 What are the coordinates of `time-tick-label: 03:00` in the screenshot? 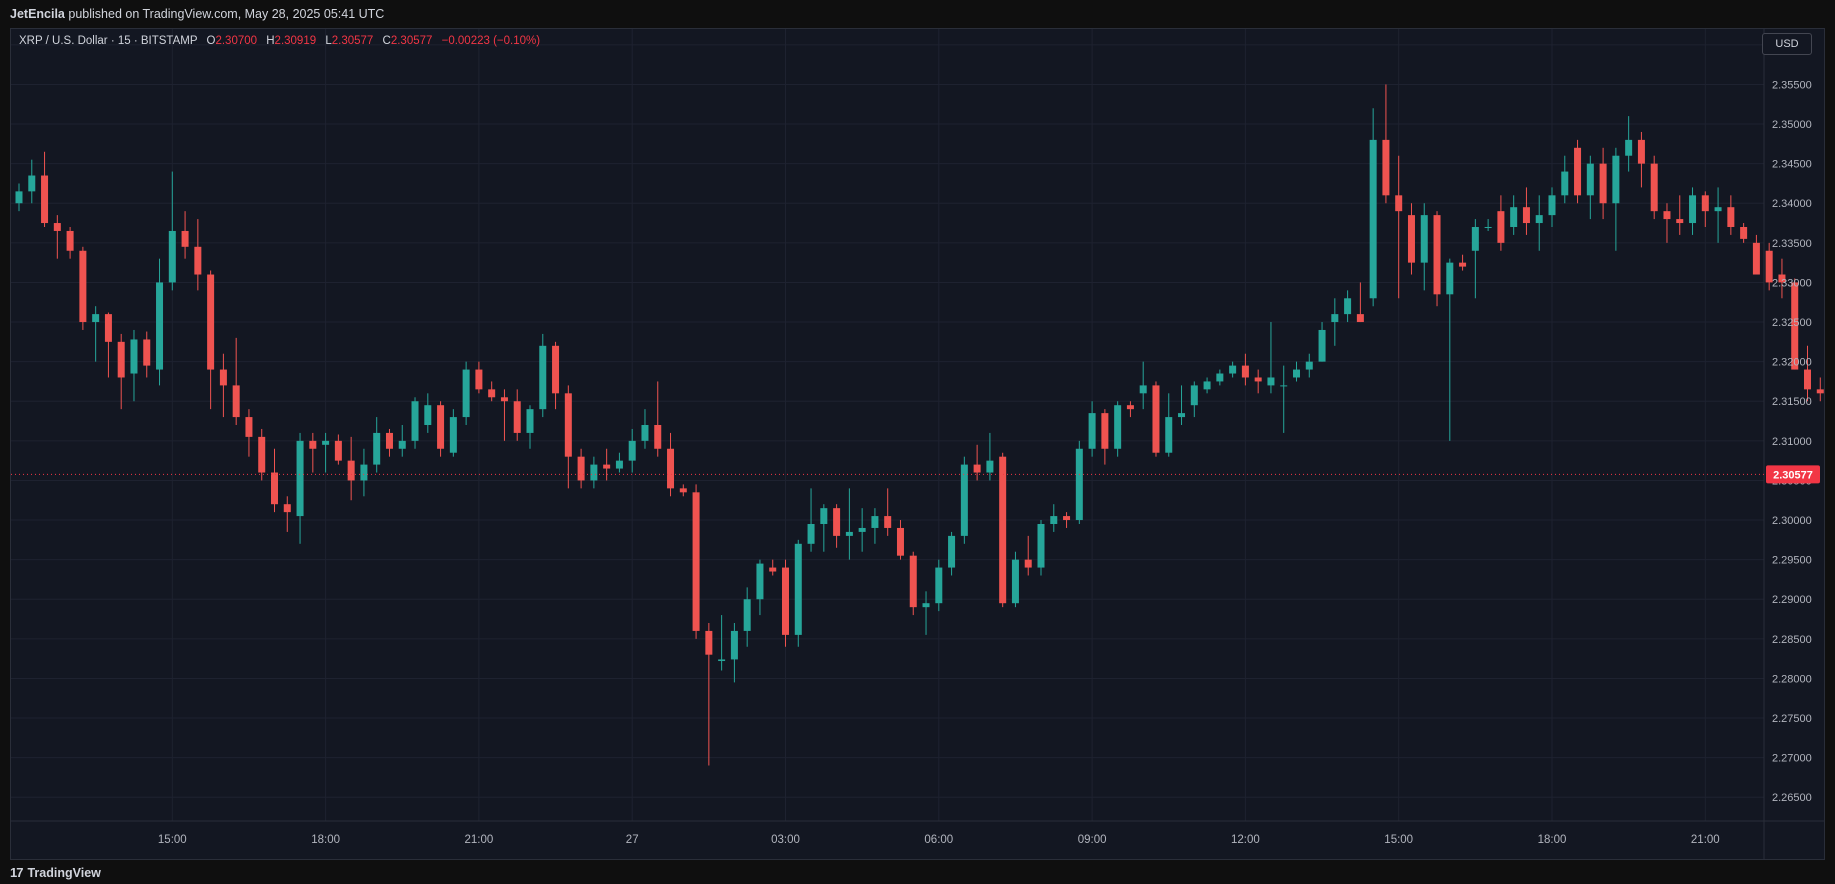 It's located at (785, 840).